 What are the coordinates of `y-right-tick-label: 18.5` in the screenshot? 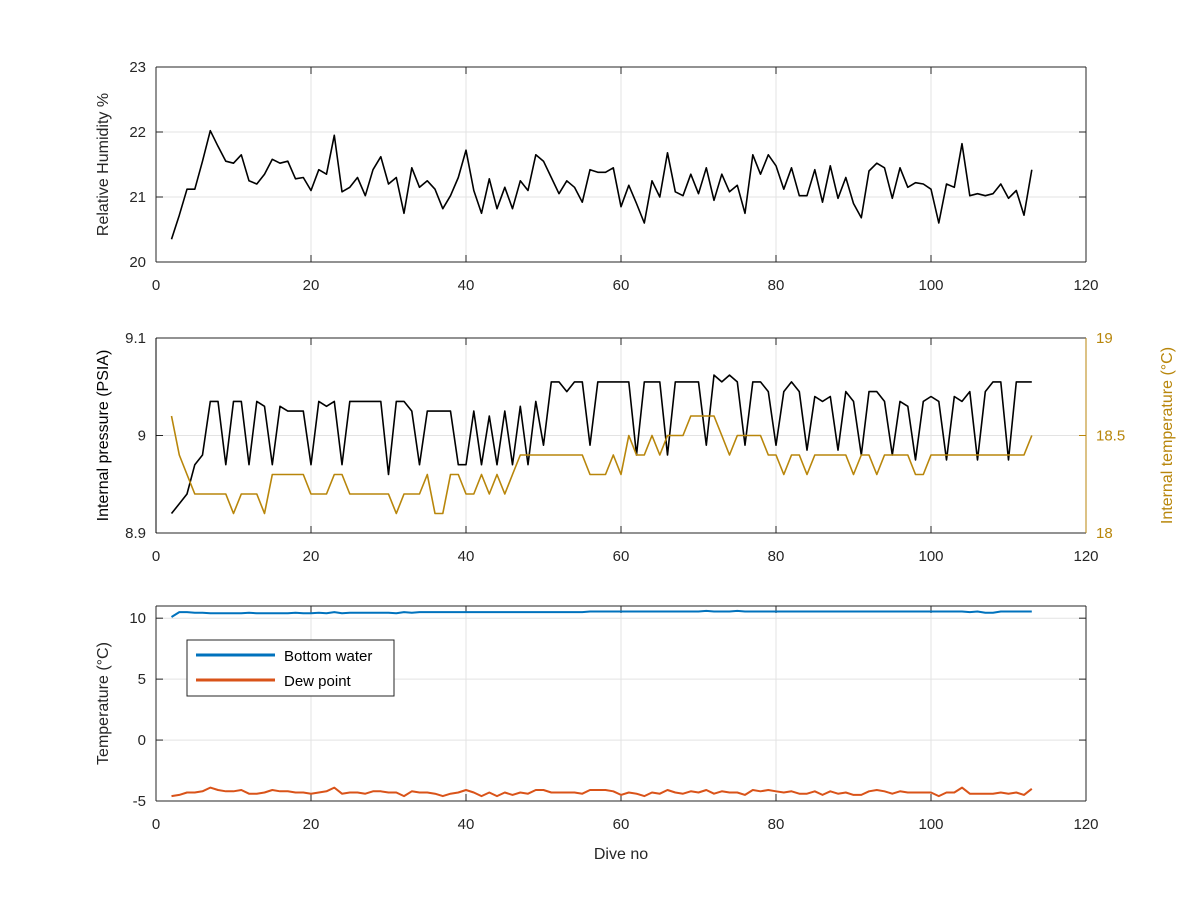 It's located at (1110, 436).